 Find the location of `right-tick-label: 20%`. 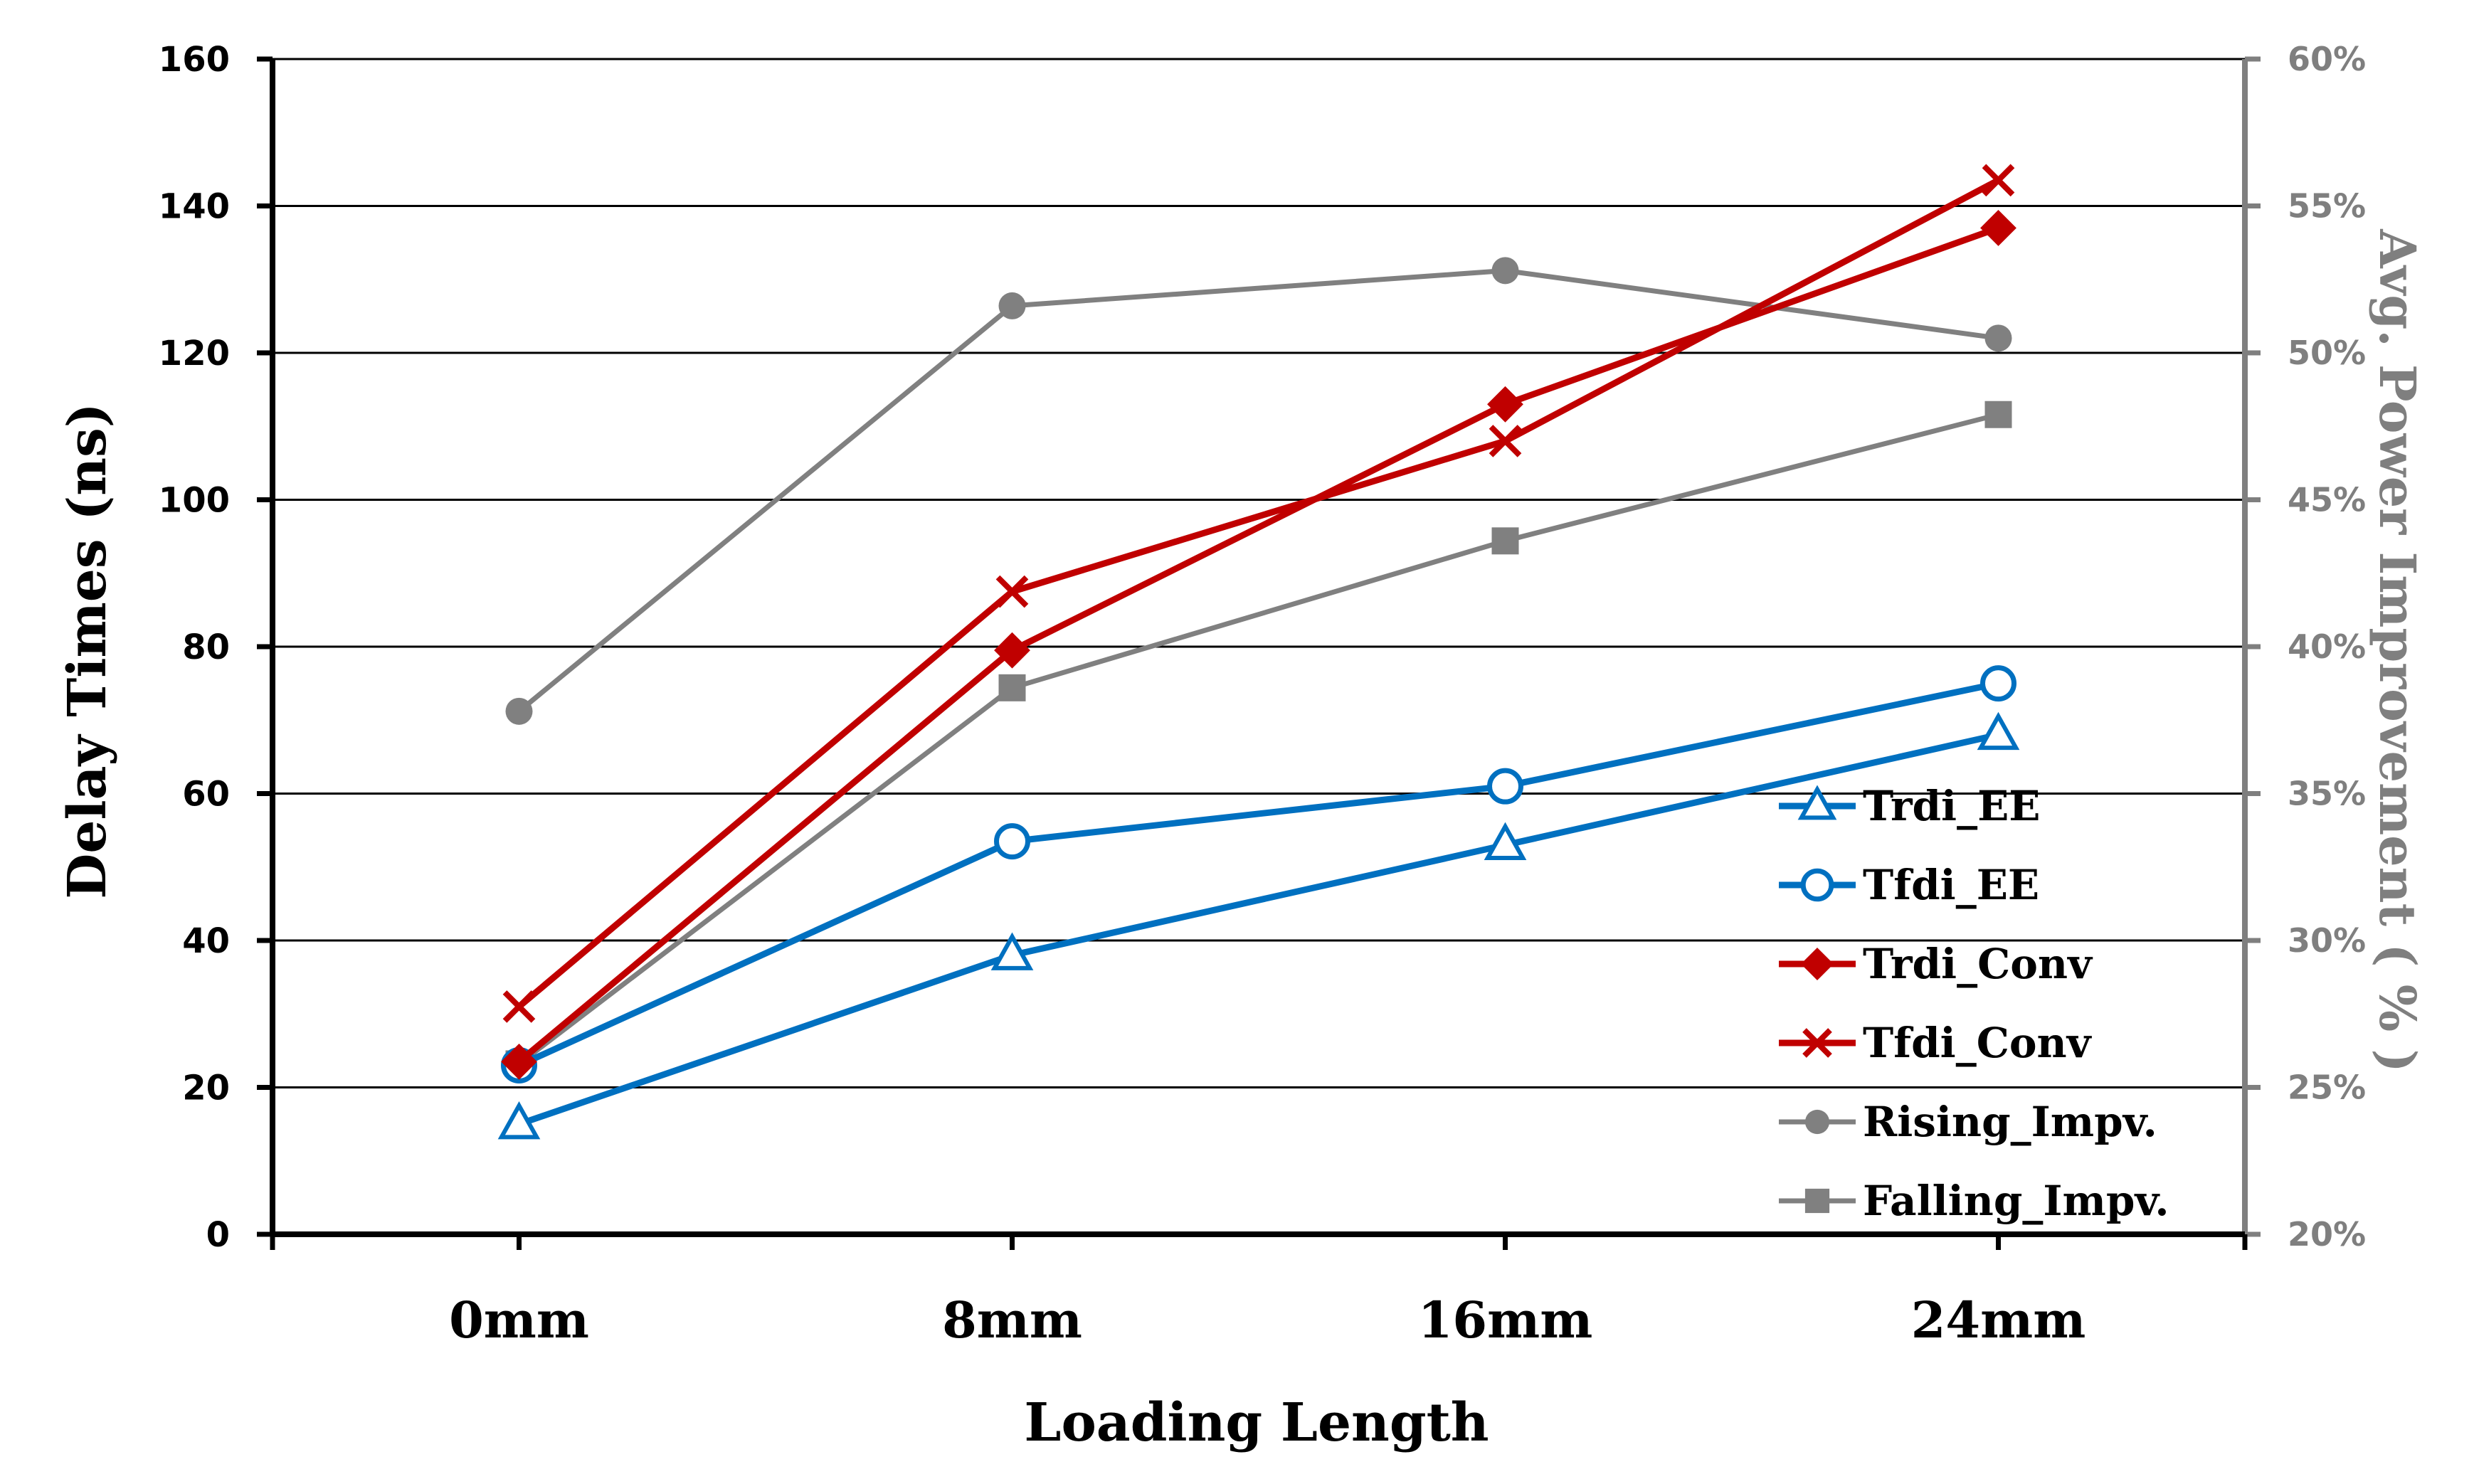

right-tick-label: 20% is located at coordinates (2327, 1234).